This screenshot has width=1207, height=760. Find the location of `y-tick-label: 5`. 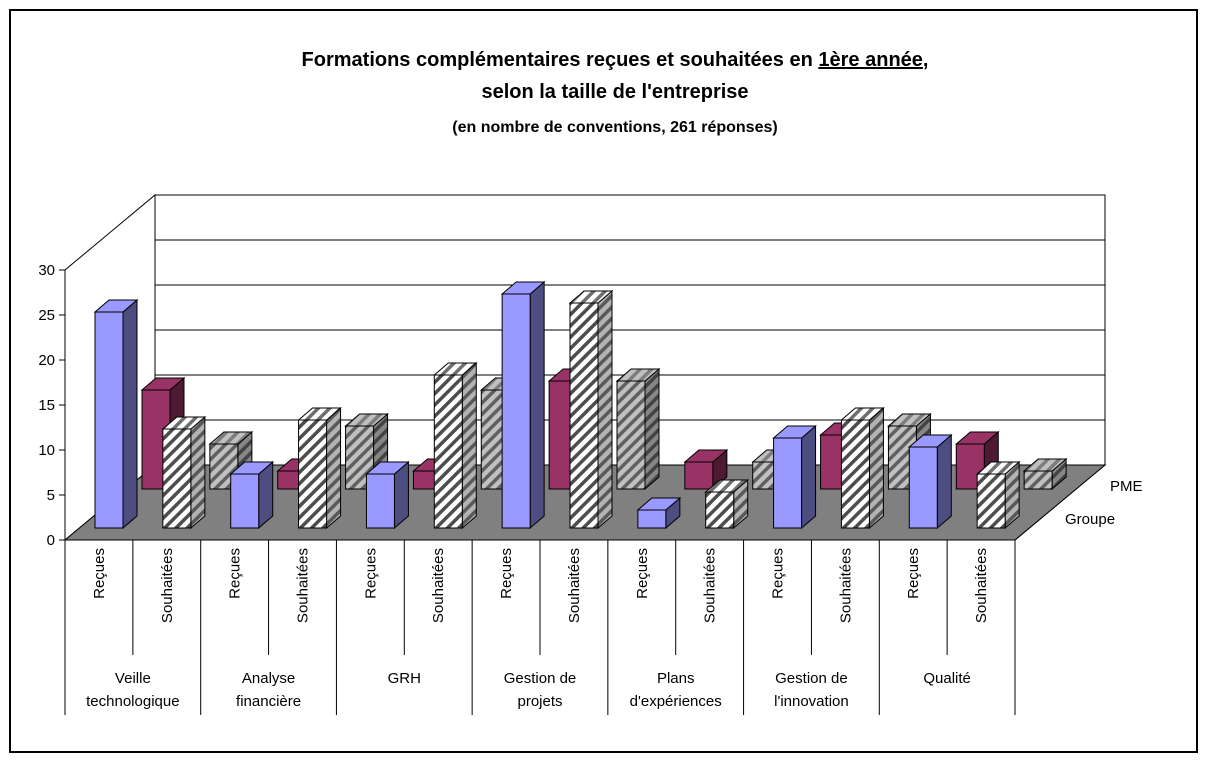

y-tick-label: 5 is located at coordinates (51, 495).